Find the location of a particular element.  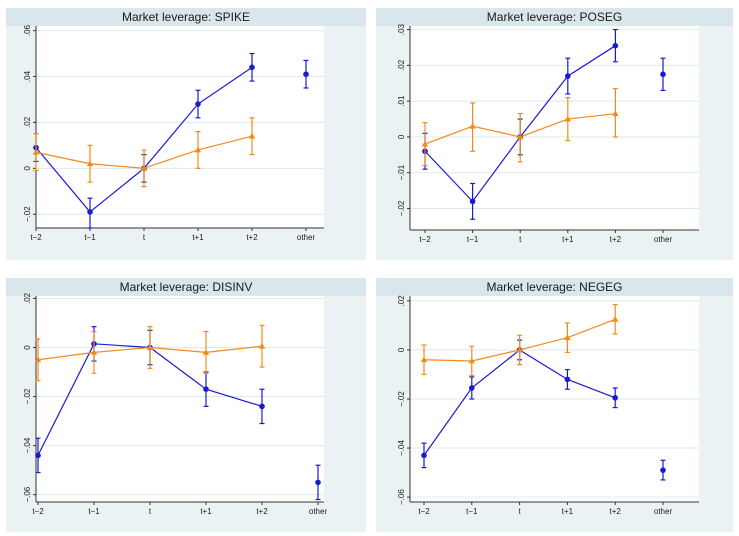

y-tick-label: .03 is located at coordinates (401, 29).